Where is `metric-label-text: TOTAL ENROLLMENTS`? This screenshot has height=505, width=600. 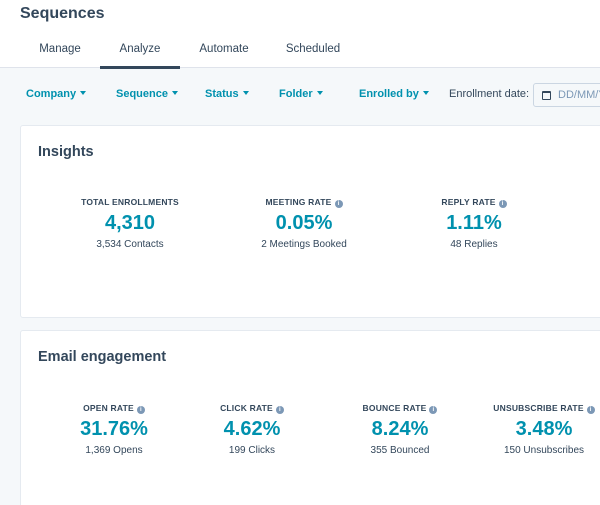 metric-label-text: TOTAL ENROLLMENTS is located at coordinates (130, 202).